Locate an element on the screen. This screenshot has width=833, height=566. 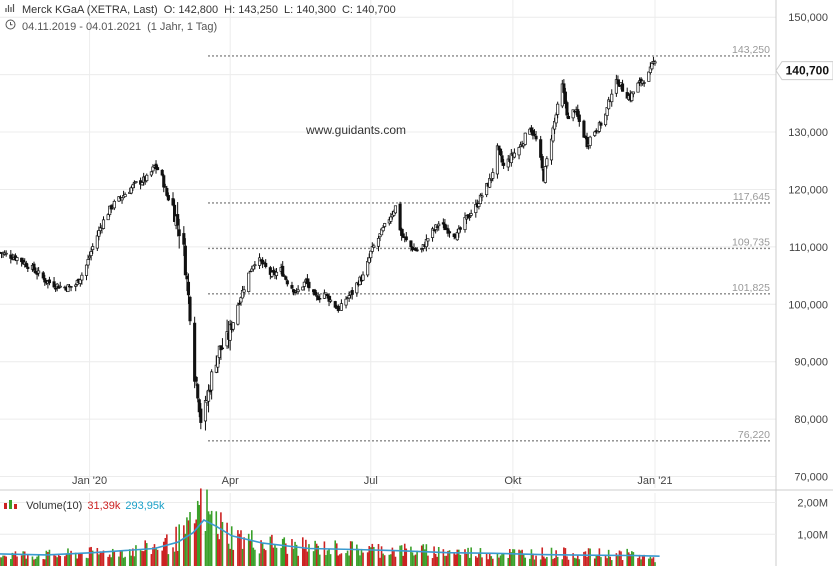
volume-label: Volume(10) is located at coordinates (54, 506).